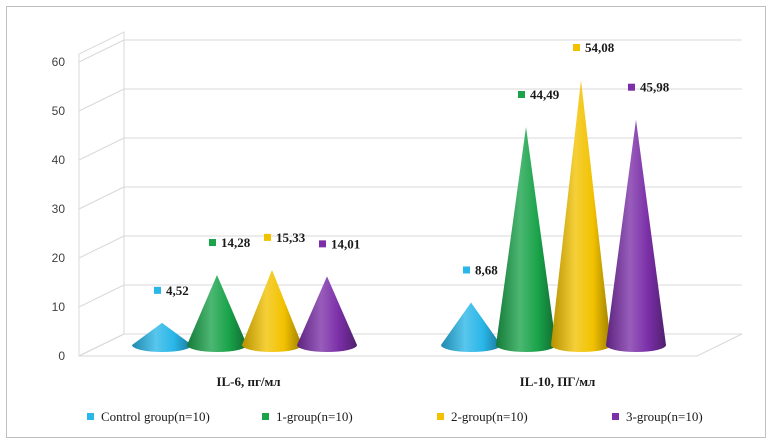  Describe the element at coordinates (664, 416) in the screenshot. I see `legend-entry: 3-group(n=10)` at that location.